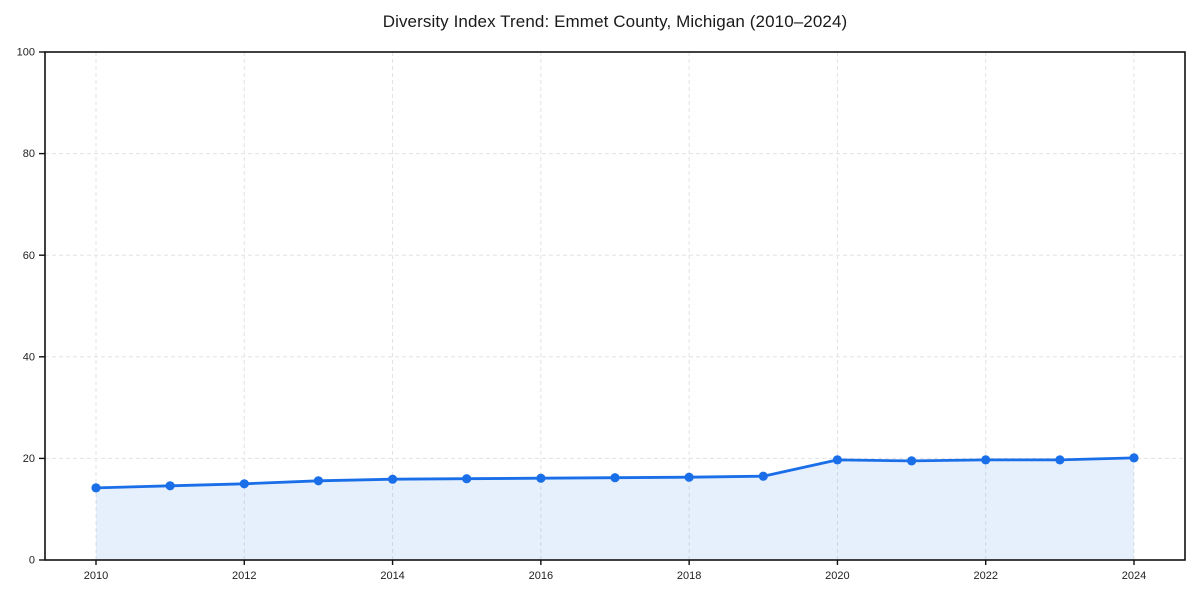  What do you see at coordinates (318, 481) in the screenshot?
I see `data-point-2013` at bounding box center [318, 481].